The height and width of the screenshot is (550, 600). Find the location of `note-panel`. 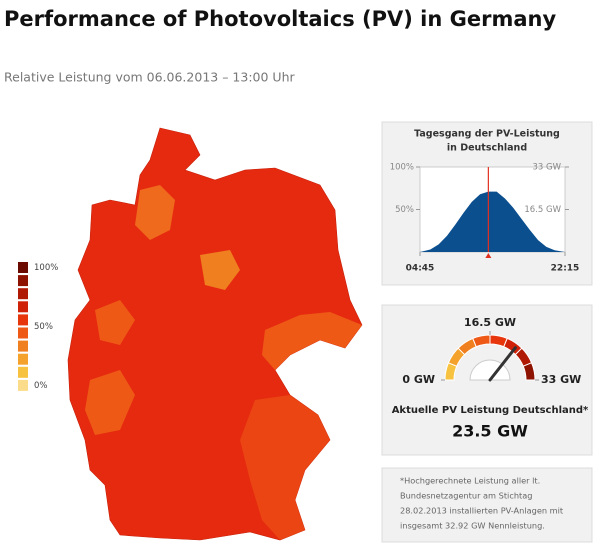

note-panel is located at coordinates (487, 505).